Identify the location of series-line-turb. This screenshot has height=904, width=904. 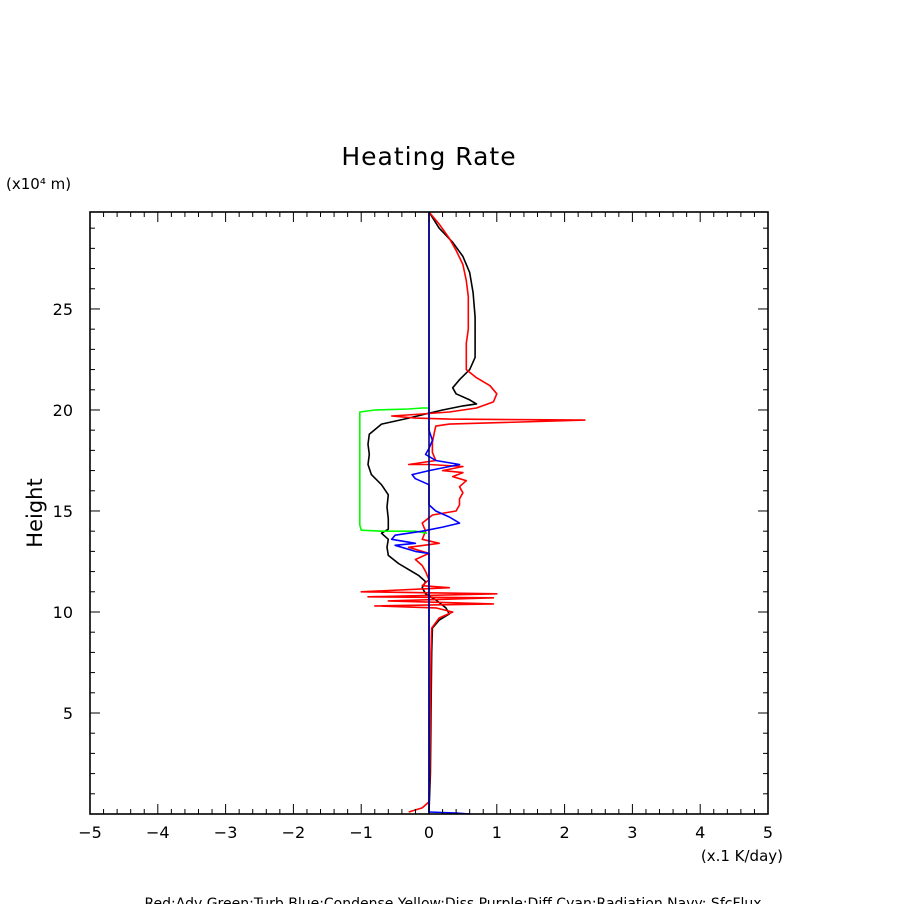
(394, 470).